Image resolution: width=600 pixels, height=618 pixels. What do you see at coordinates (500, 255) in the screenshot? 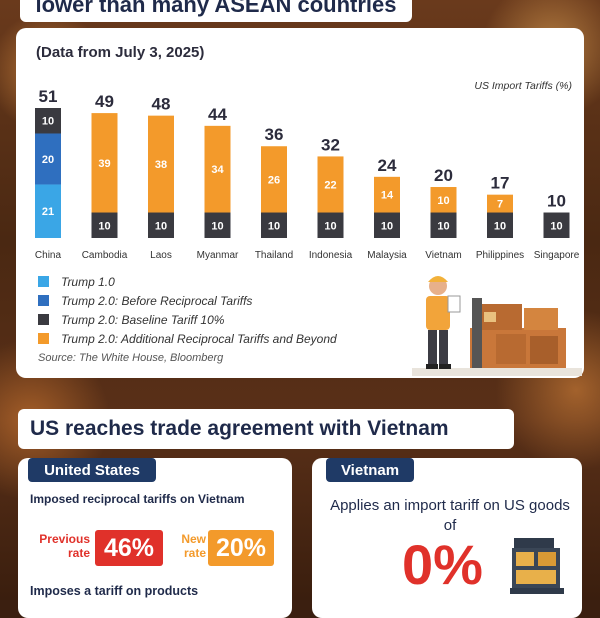
I see `category-label: Philippines` at bounding box center [500, 255].